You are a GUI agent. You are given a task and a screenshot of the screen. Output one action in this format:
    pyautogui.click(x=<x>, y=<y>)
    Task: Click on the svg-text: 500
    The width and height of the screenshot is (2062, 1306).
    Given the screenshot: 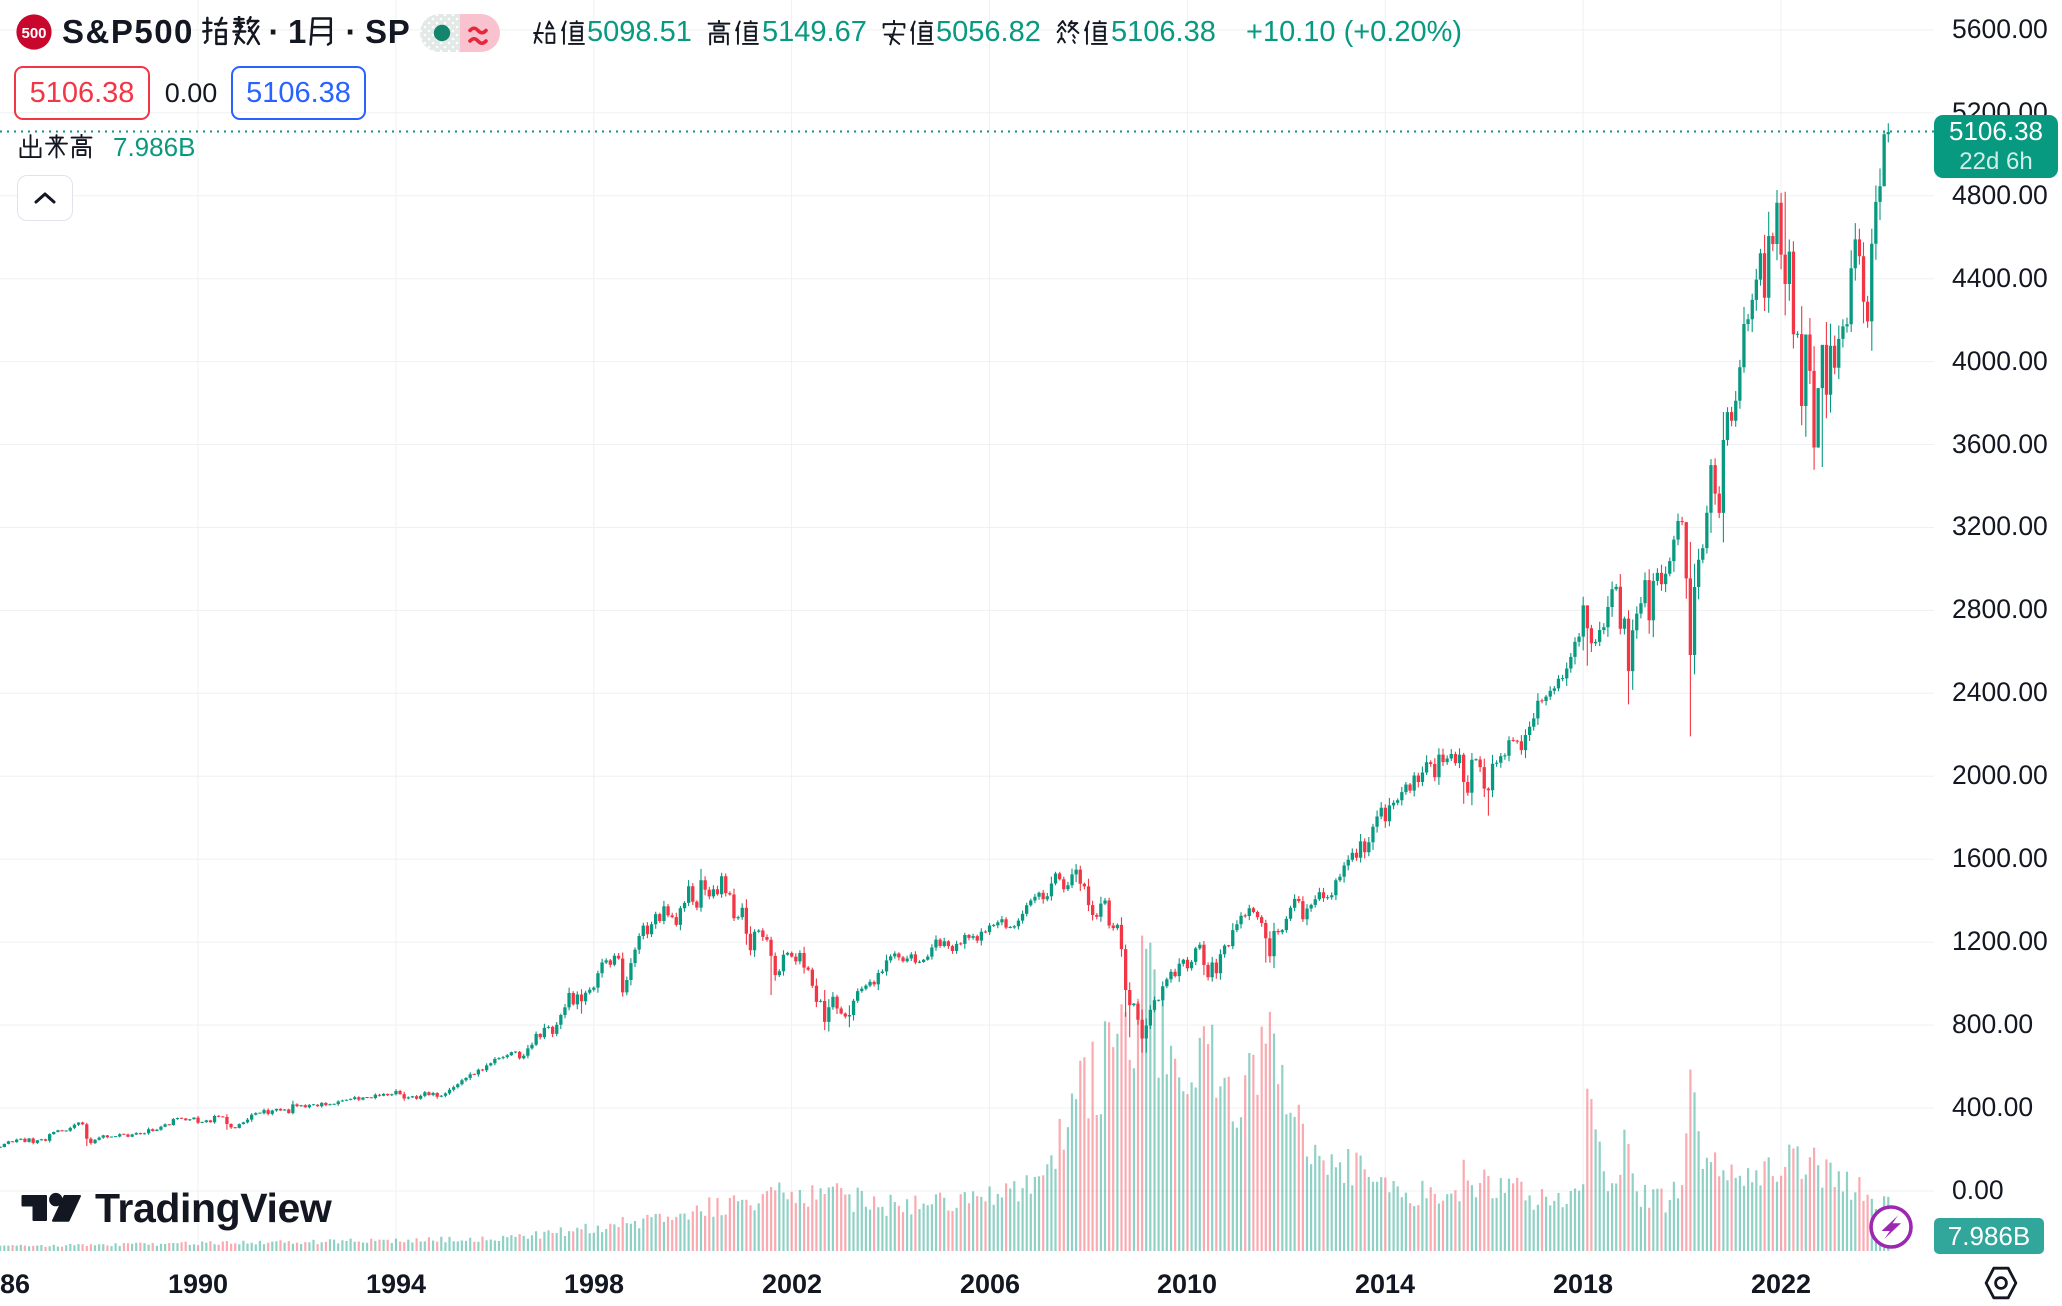 What is the action you would take?
    pyautogui.click(x=33, y=33)
    